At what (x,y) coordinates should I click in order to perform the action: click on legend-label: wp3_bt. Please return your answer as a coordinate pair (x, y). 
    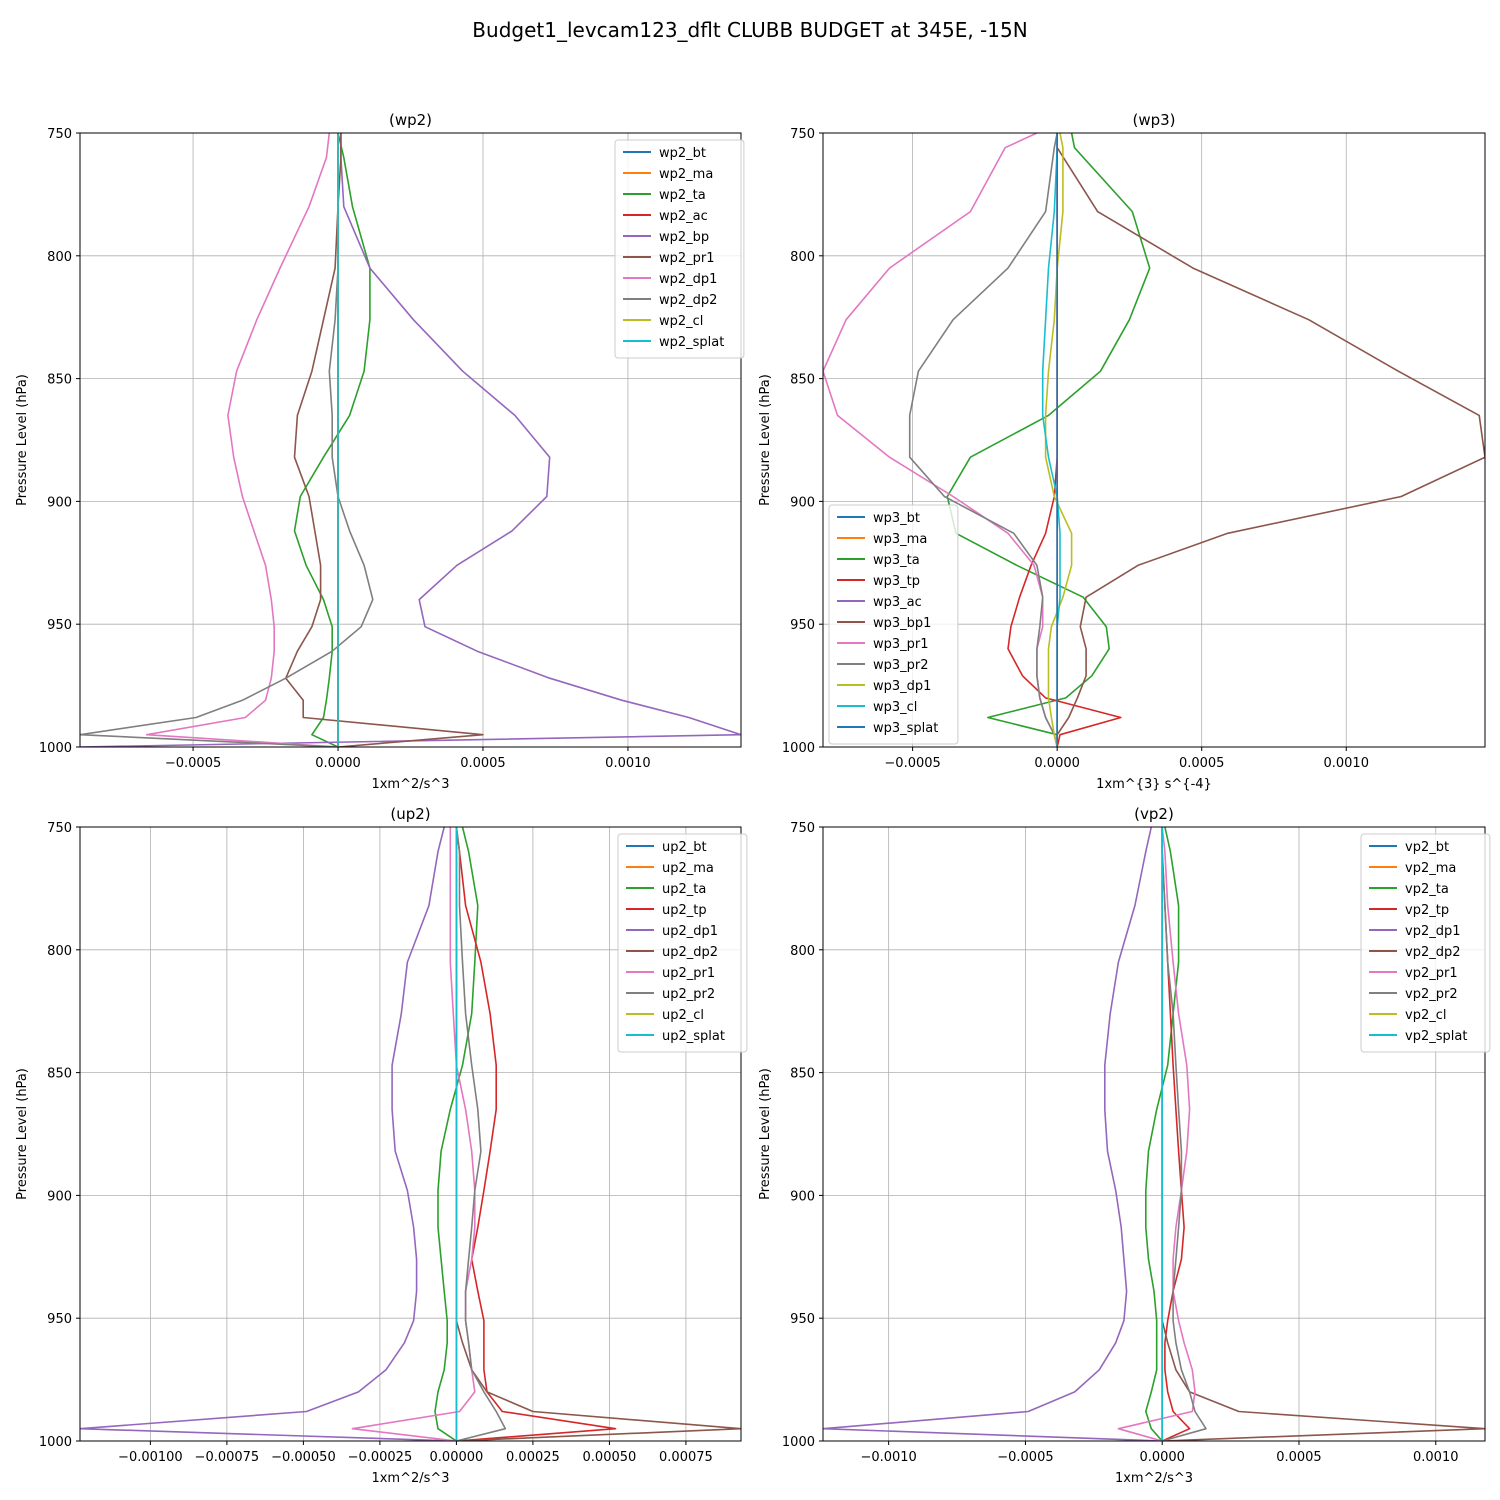
    Looking at the image, I should click on (896, 518).